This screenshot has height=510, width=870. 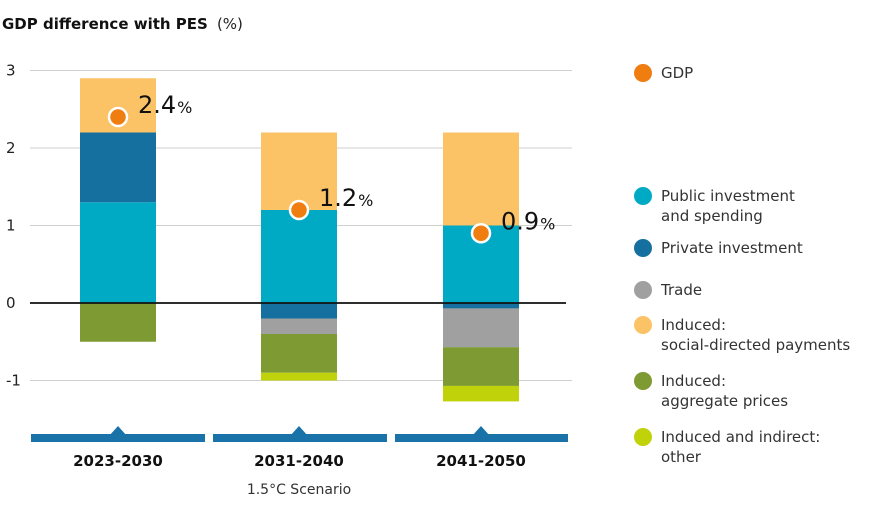 I want to click on legend-label: Public investment and spending, so click(x=728, y=206).